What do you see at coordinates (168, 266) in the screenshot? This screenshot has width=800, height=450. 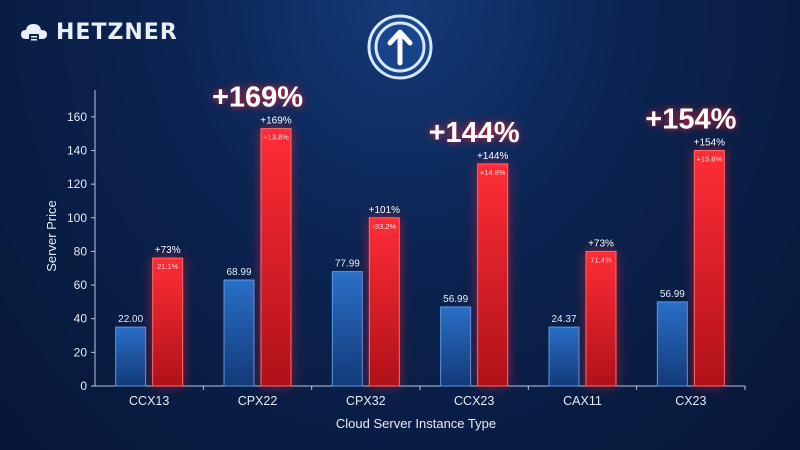 I see `red-inner-label: 21.1%` at bounding box center [168, 266].